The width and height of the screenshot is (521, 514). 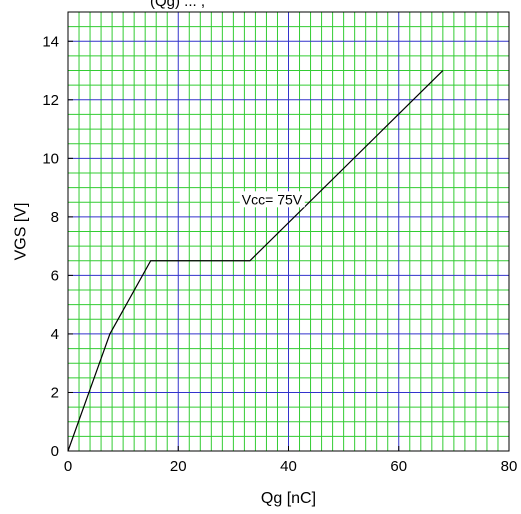 I want to click on x-tick-label: 60, so click(x=398, y=466).